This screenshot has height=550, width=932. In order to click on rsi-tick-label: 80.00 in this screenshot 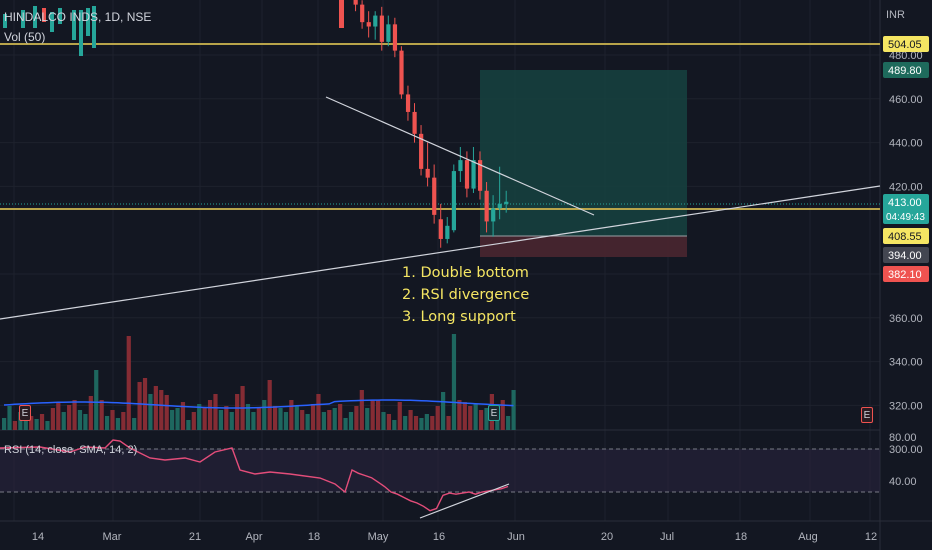, I will do `click(903, 438)`.